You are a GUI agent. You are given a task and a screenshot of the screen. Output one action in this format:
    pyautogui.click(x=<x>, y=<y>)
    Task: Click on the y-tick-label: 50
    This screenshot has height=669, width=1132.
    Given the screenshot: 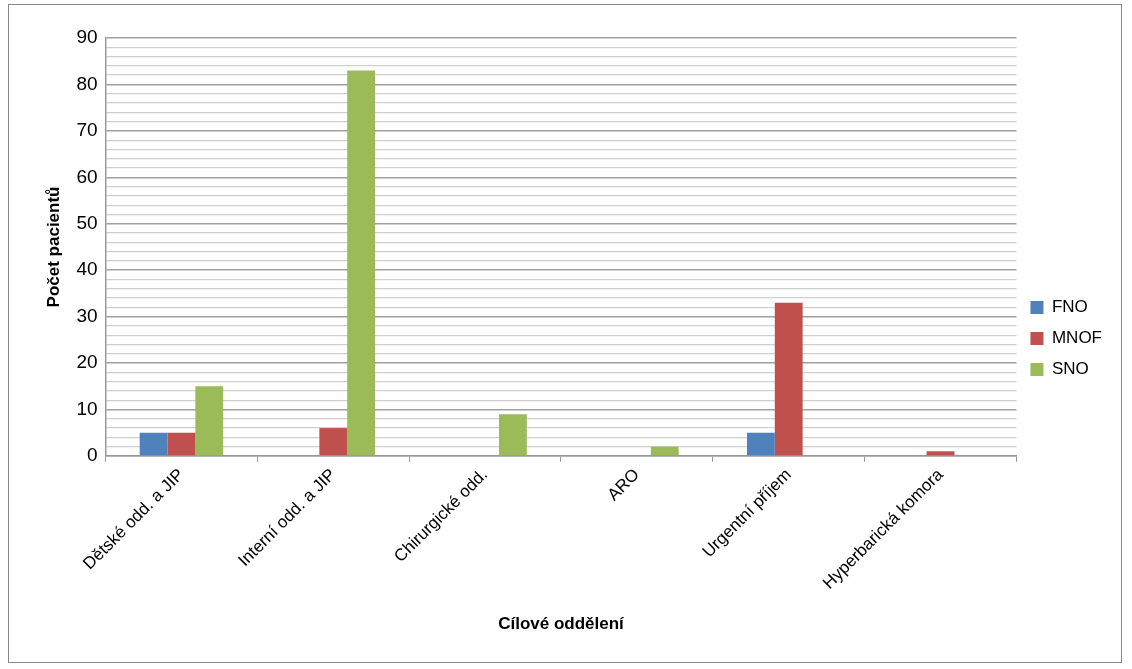 What is the action you would take?
    pyautogui.click(x=87, y=222)
    